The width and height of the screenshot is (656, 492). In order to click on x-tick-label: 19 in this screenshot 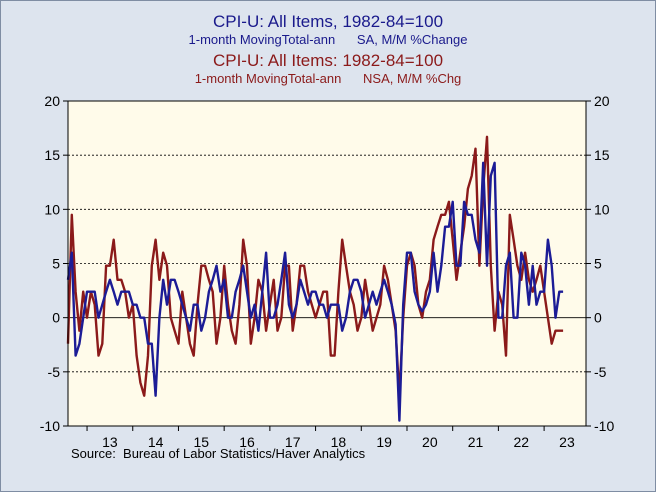, I will do `click(384, 442)`.